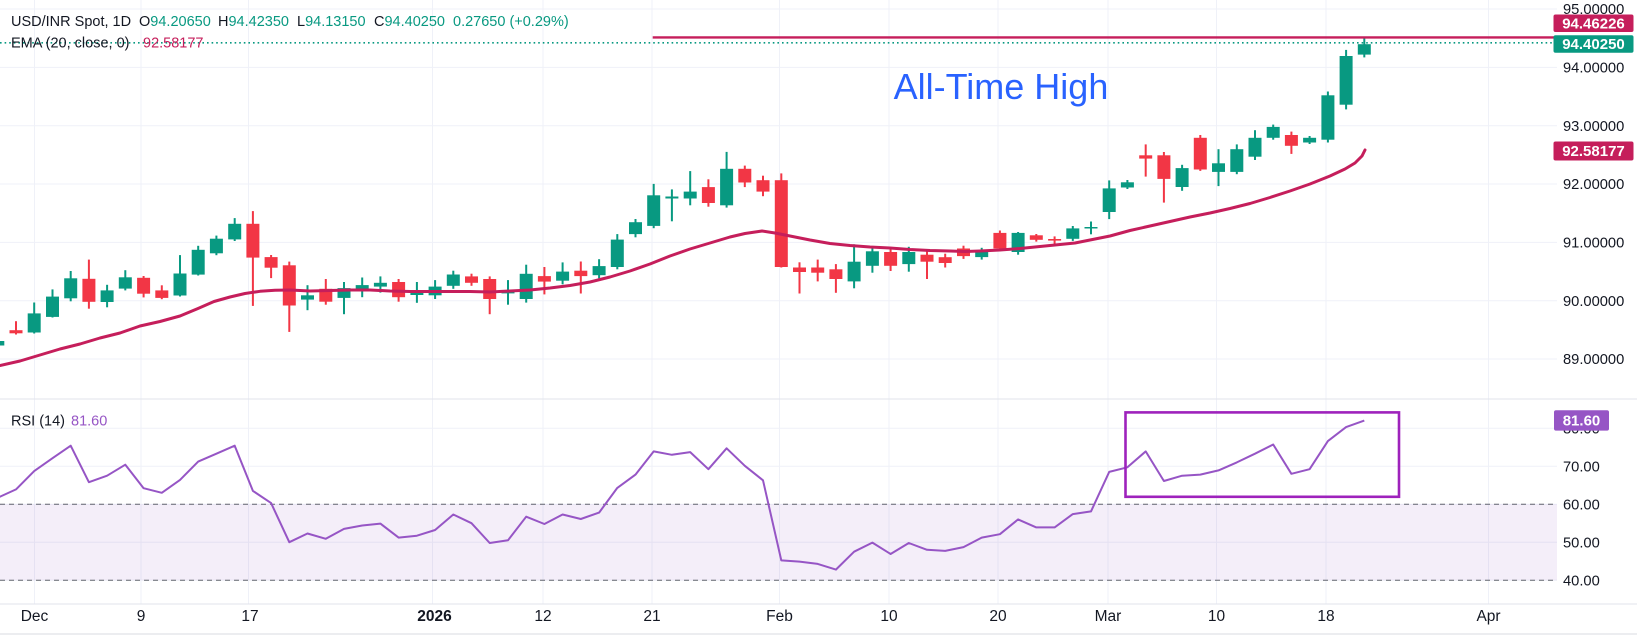  What do you see at coordinates (434, 616) in the screenshot?
I see `svg-text: 2026` at bounding box center [434, 616].